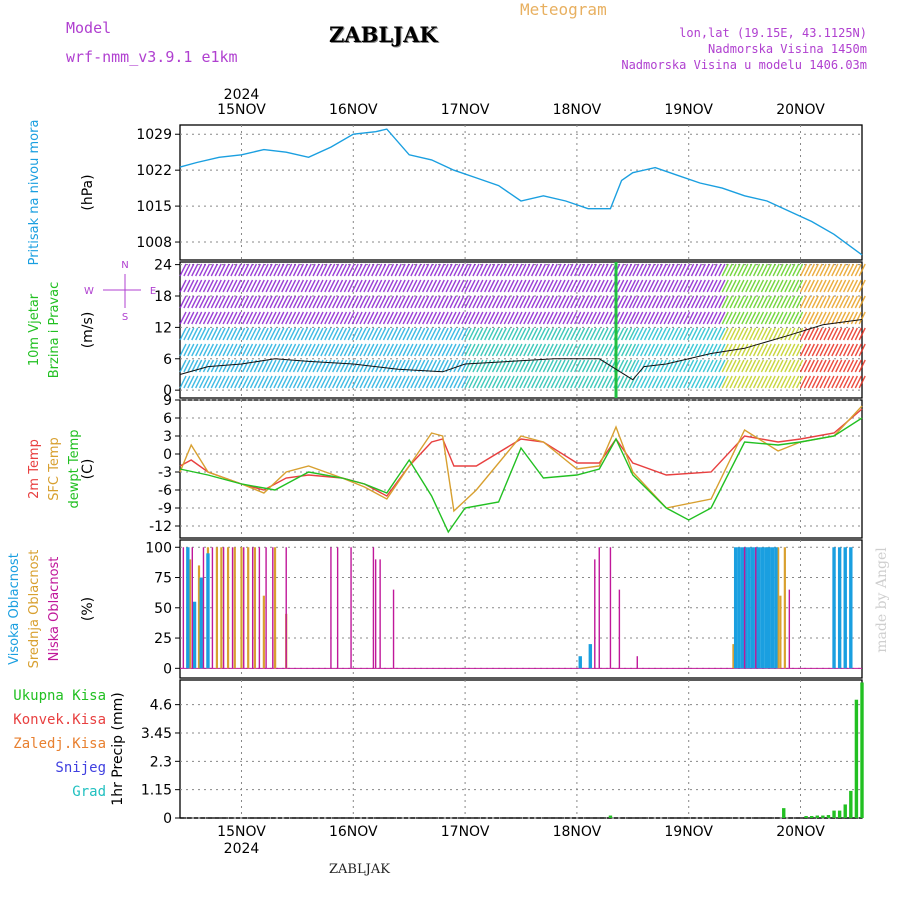  What do you see at coordinates (839, 608) in the screenshot?
I see `cloud-bar-high` at bounding box center [839, 608].